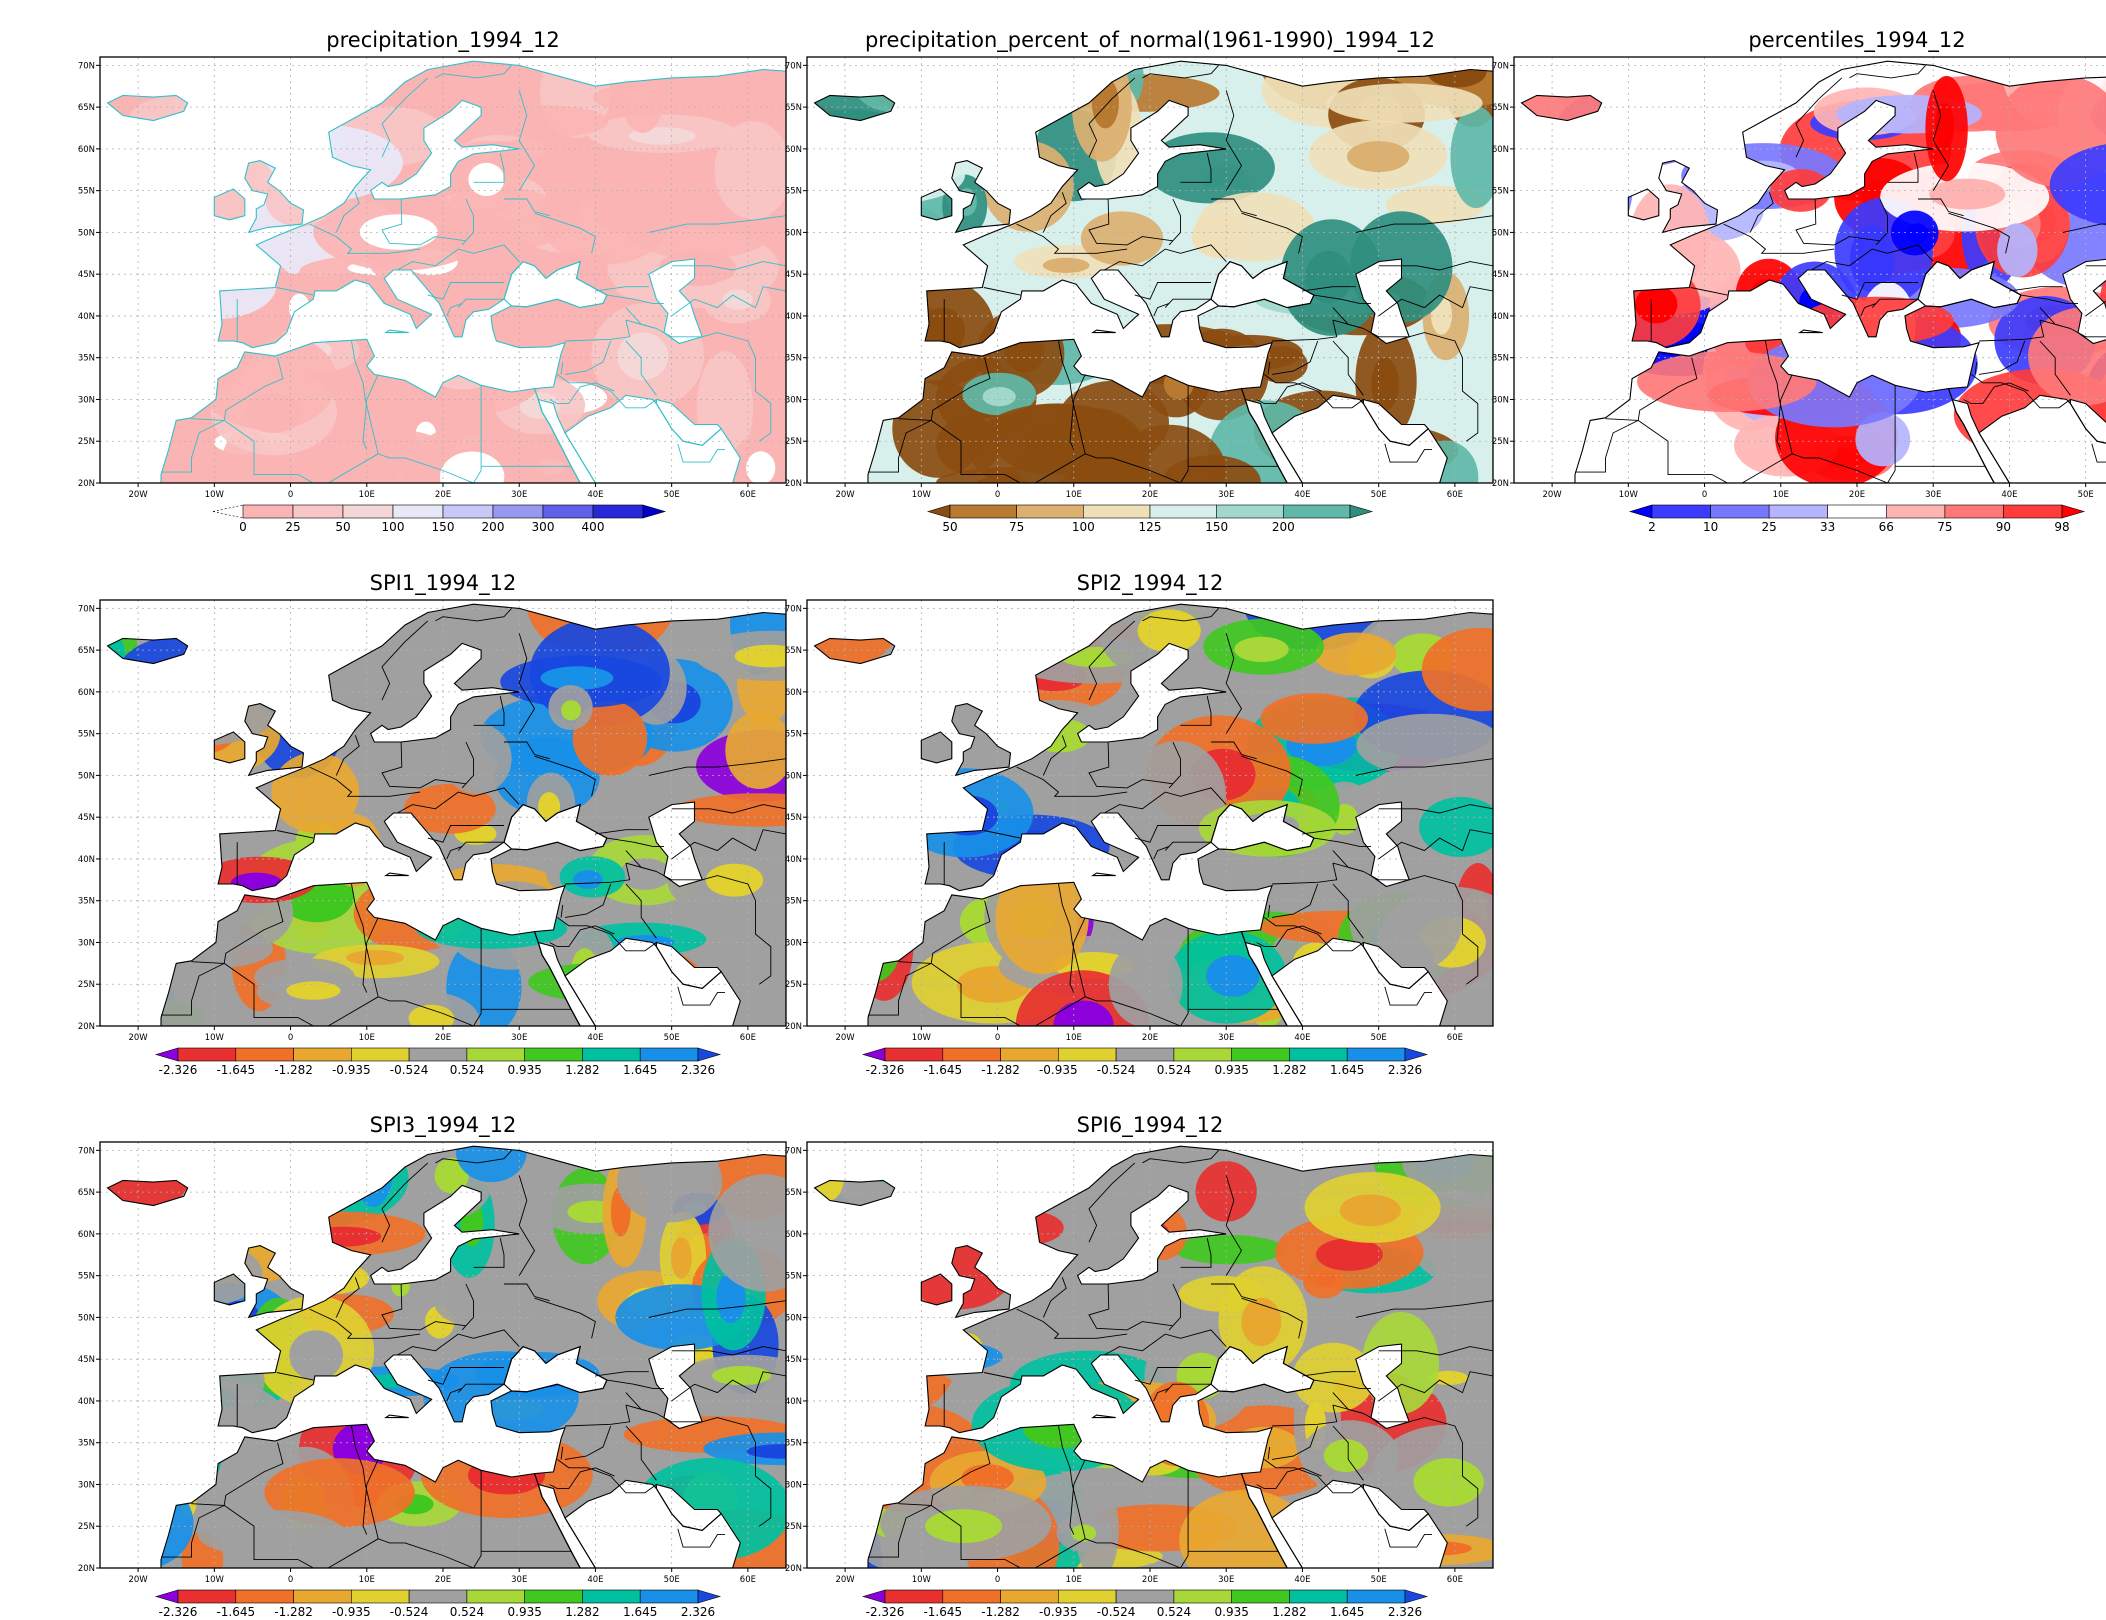 The image size is (2106, 1620). Describe the element at coordinates (1500, 192) in the screenshot. I see `lat-tick-label: 55N` at that location.